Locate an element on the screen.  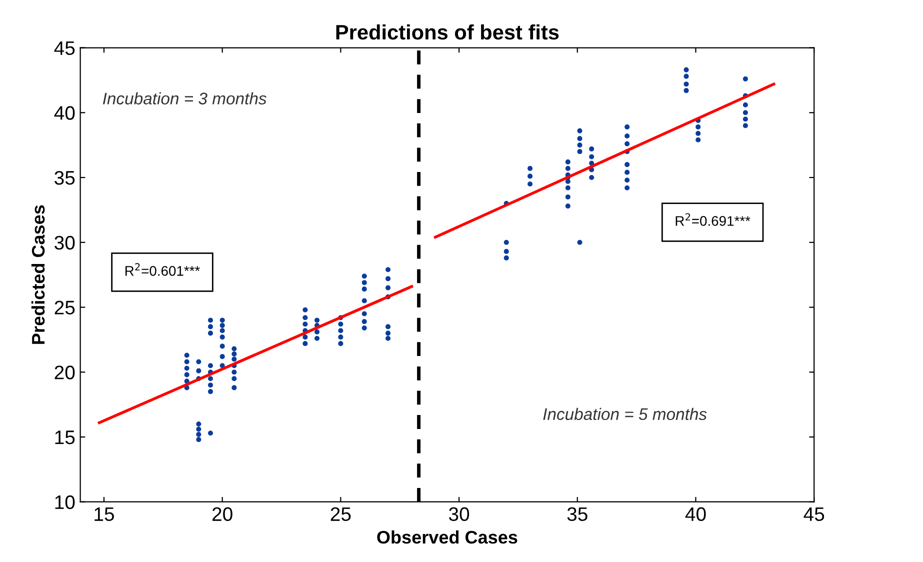
y-tick-label: 10 is located at coordinates (65, 502).